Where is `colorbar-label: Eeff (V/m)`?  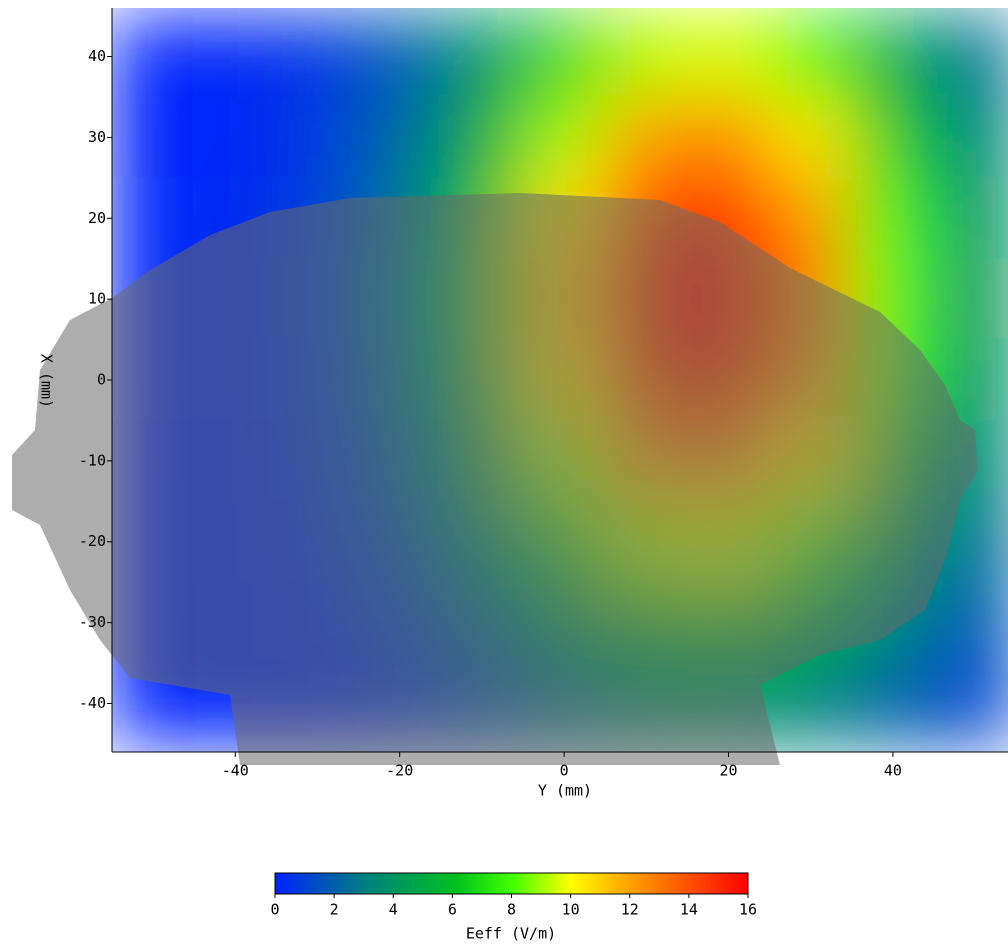
colorbar-label: Eeff (V/m) is located at coordinates (511, 934).